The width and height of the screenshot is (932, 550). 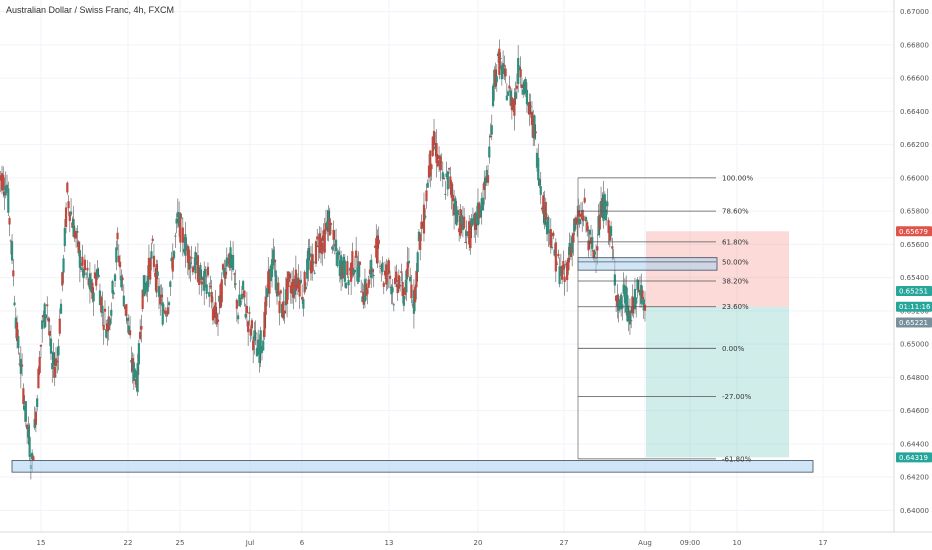 What do you see at coordinates (914, 145) in the screenshot?
I see `price-tick-label: 0.66200` at bounding box center [914, 145].